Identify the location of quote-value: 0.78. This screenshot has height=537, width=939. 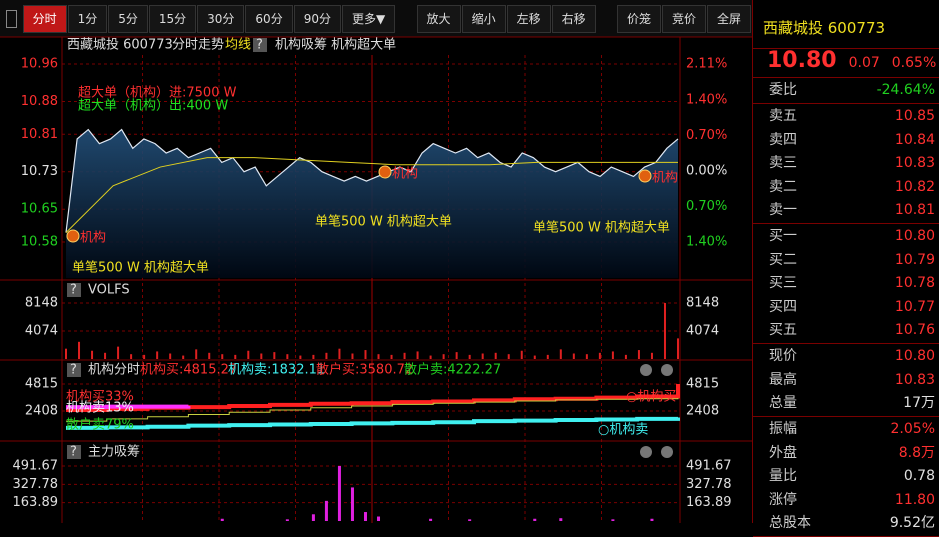
(919, 476).